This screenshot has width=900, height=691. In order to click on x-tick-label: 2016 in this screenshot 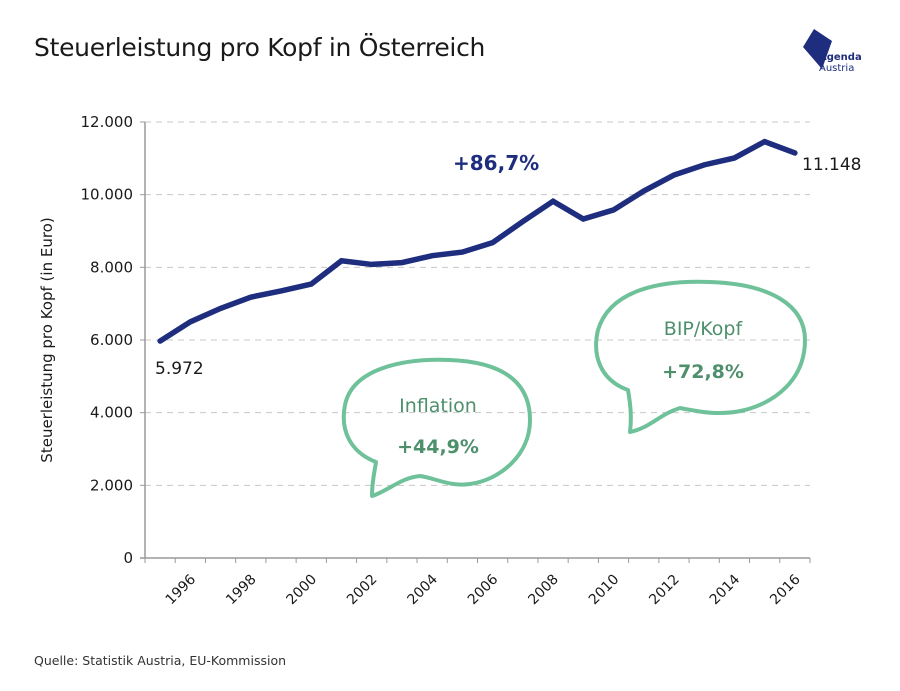, I will do `click(785, 589)`.